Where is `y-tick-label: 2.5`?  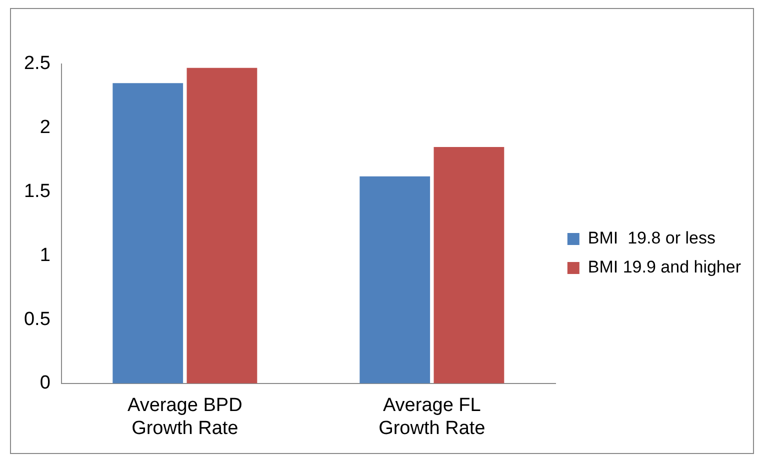
y-tick-label: 2.5 is located at coordinates (37, 63).